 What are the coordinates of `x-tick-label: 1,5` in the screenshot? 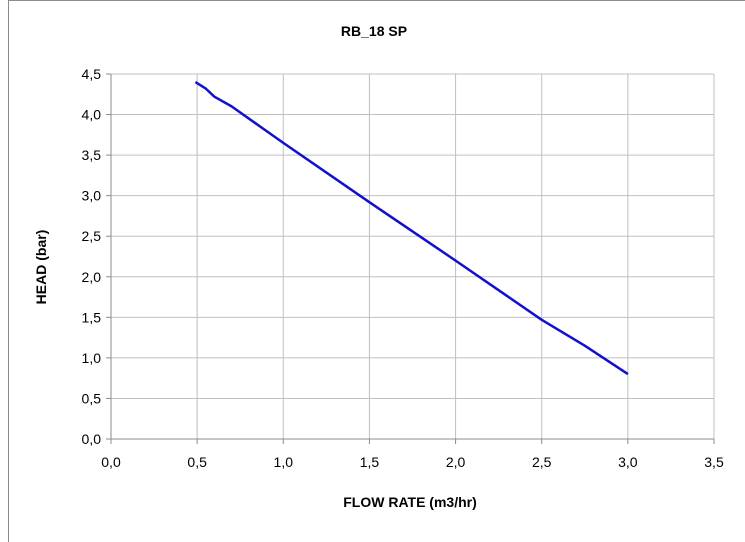 It's located at (370, 462).